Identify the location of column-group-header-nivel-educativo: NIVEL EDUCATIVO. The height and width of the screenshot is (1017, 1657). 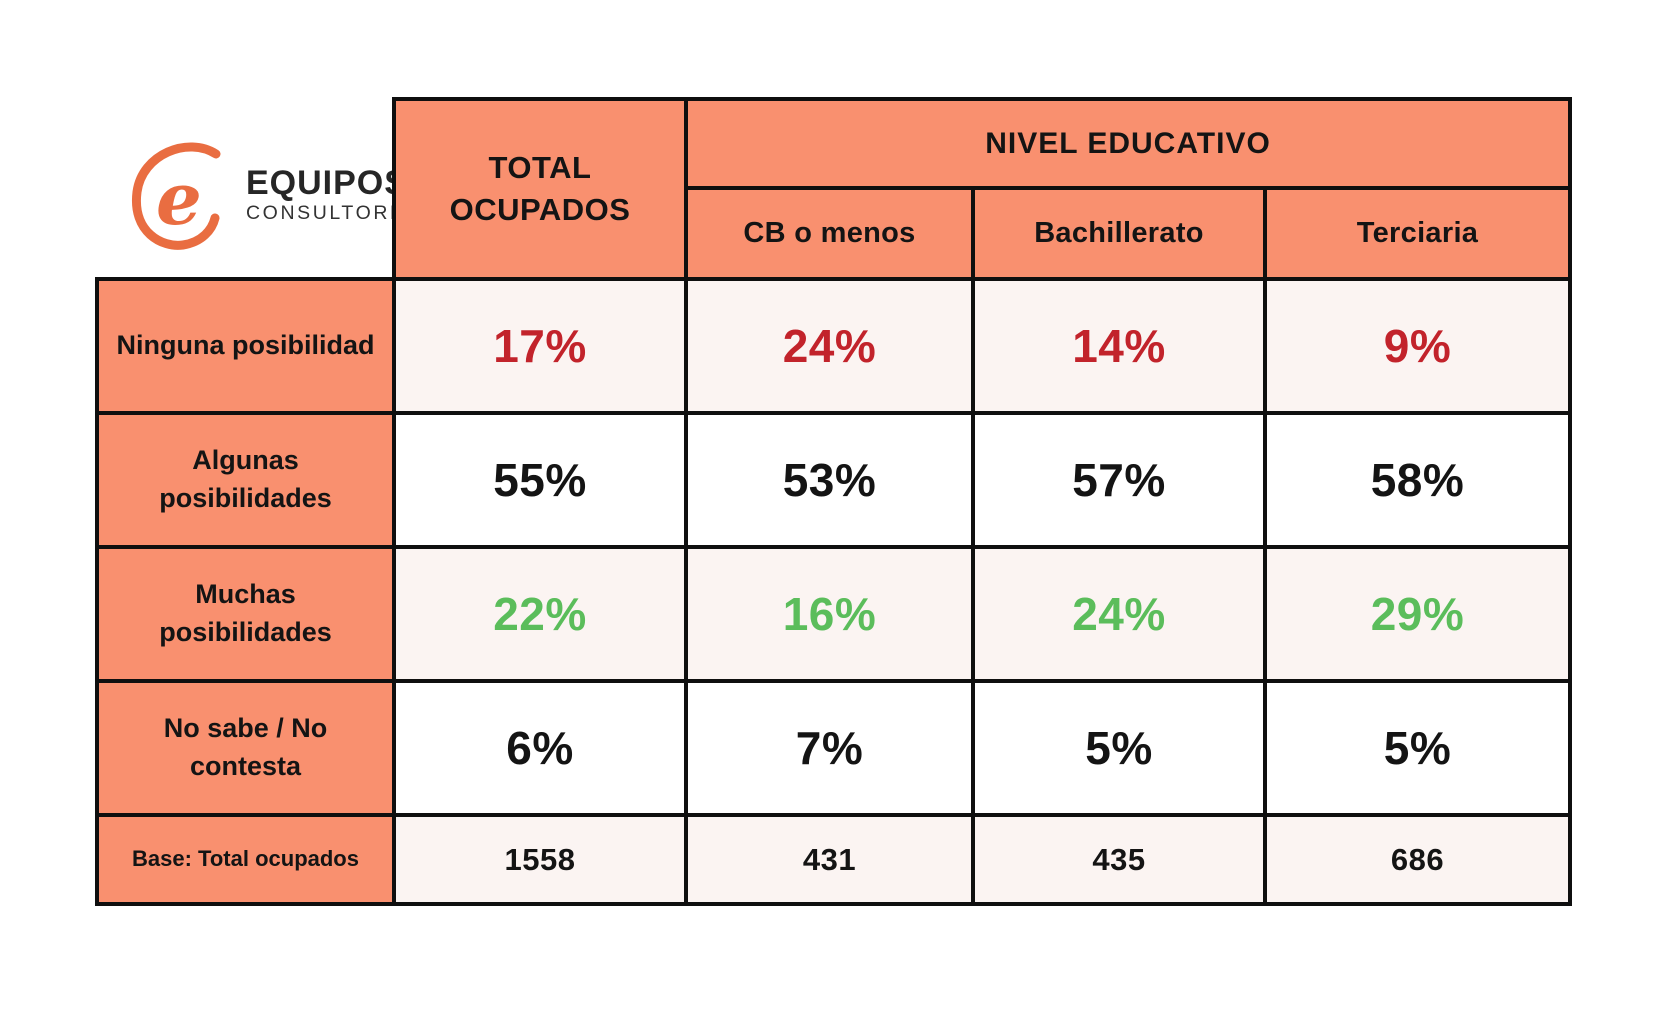
(1128, 143).